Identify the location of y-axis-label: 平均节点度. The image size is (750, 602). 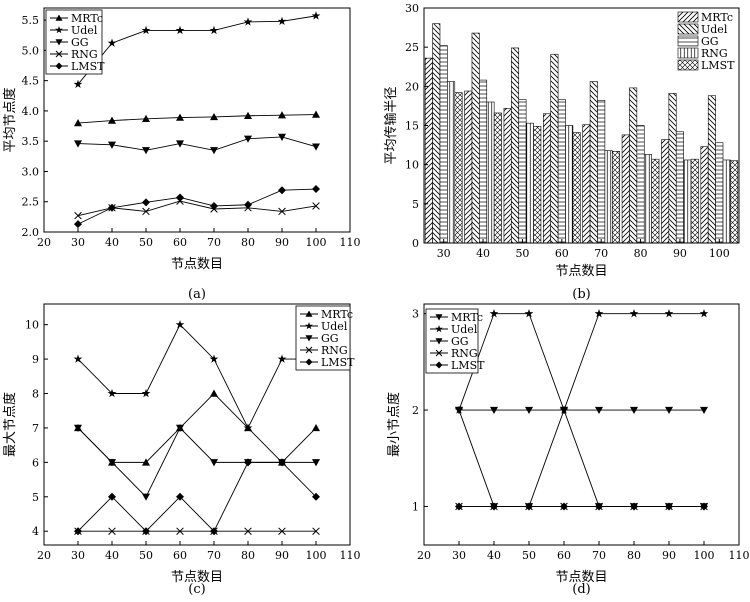
(10, 119).